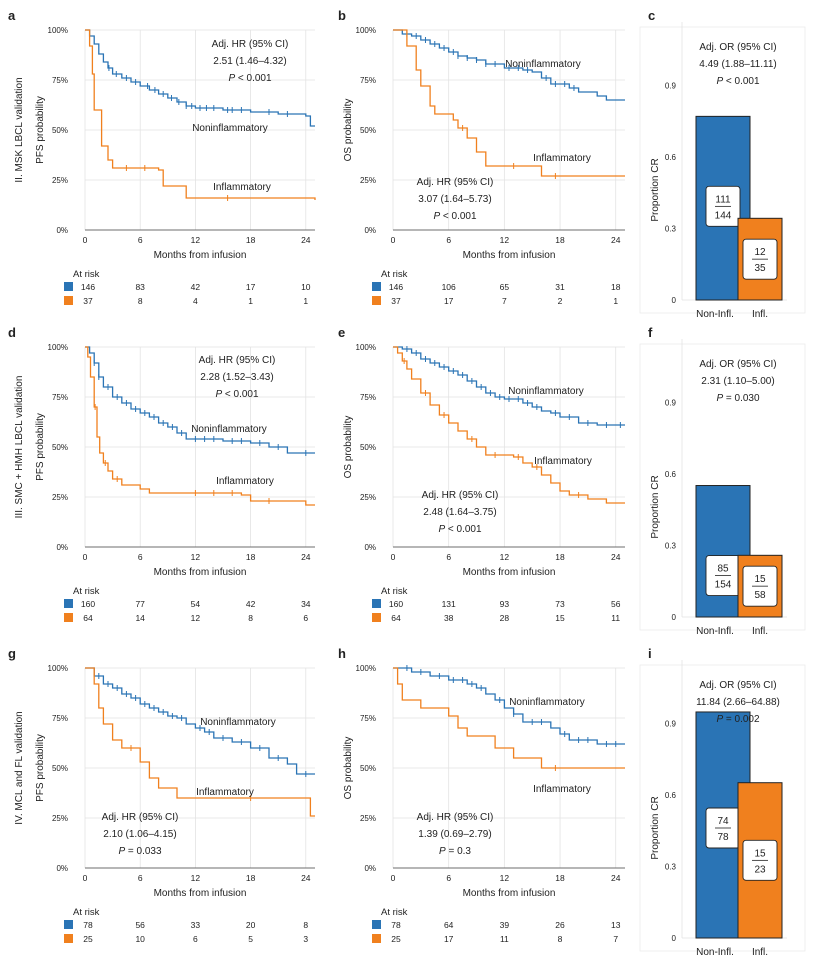 The height and width of the screenshot is (968, 817). What do you see at coordinates (140, 939) in the screenshot?
I see `at-risk-count: 10` at bounding box center [140, 939].